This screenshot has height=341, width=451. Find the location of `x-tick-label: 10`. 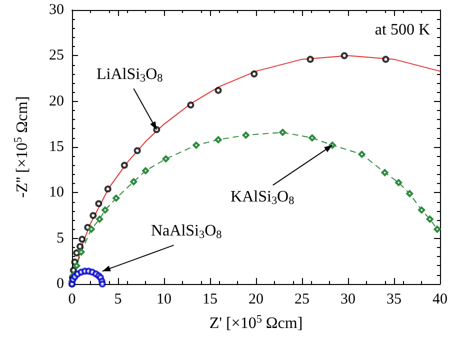

x-tick-label: 10 is located at coordinates (164, 300).